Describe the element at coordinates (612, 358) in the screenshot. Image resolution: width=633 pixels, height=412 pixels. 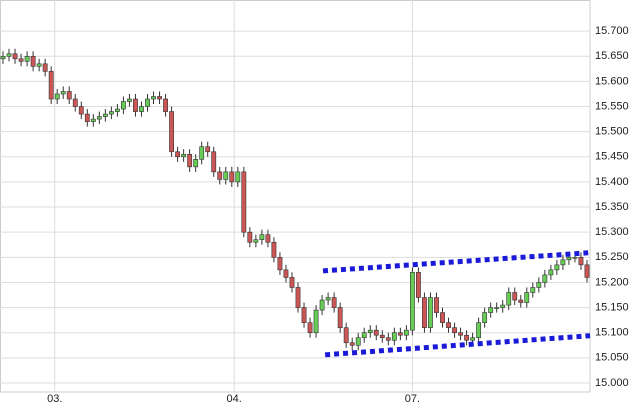
I see `y-tick-label: 15.050` at that location.